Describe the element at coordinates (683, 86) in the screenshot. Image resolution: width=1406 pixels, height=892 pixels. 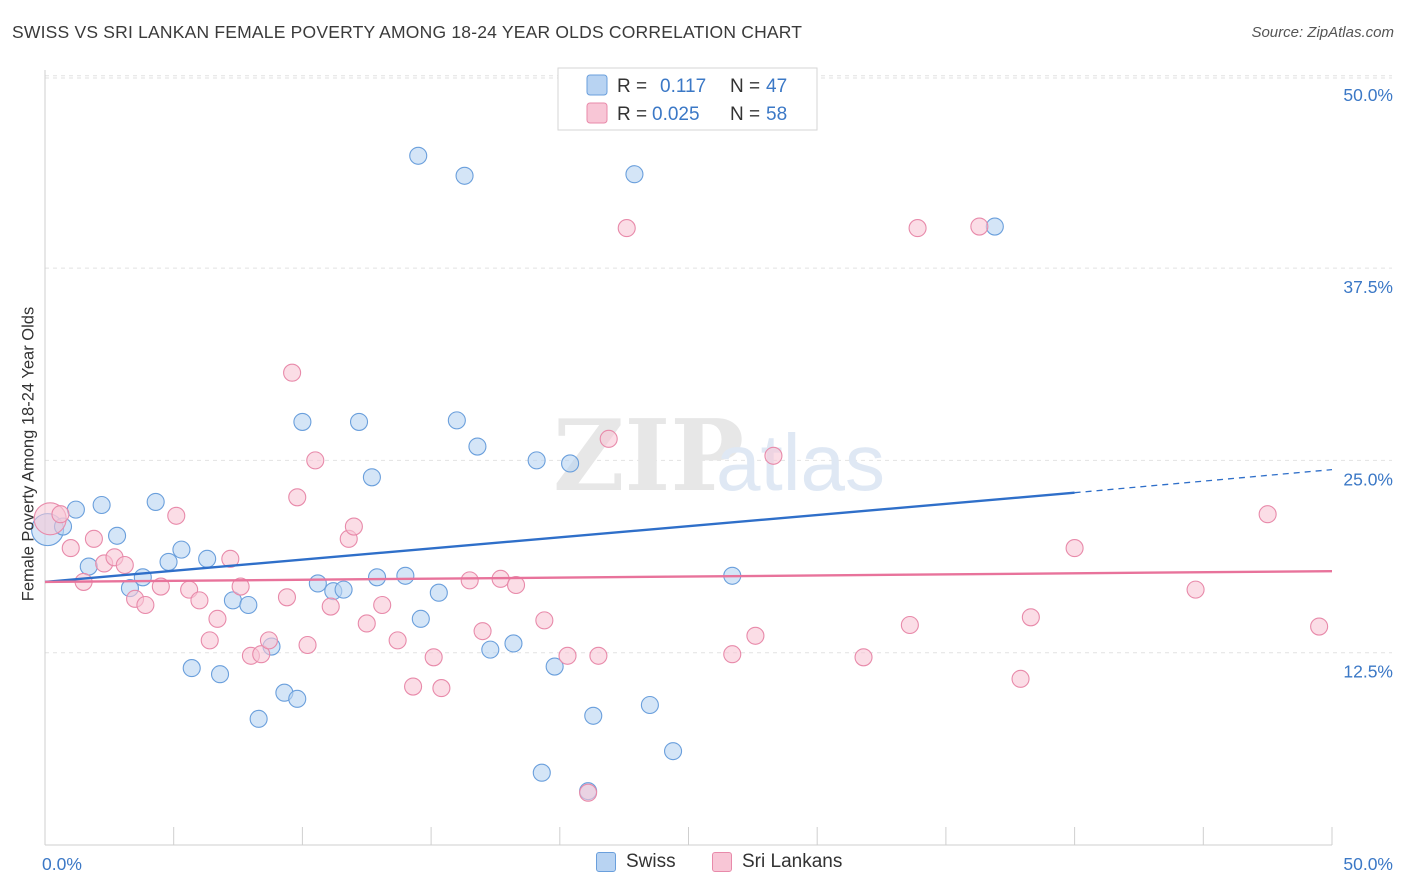
I see `legend-r-value: 0.117` at that location.